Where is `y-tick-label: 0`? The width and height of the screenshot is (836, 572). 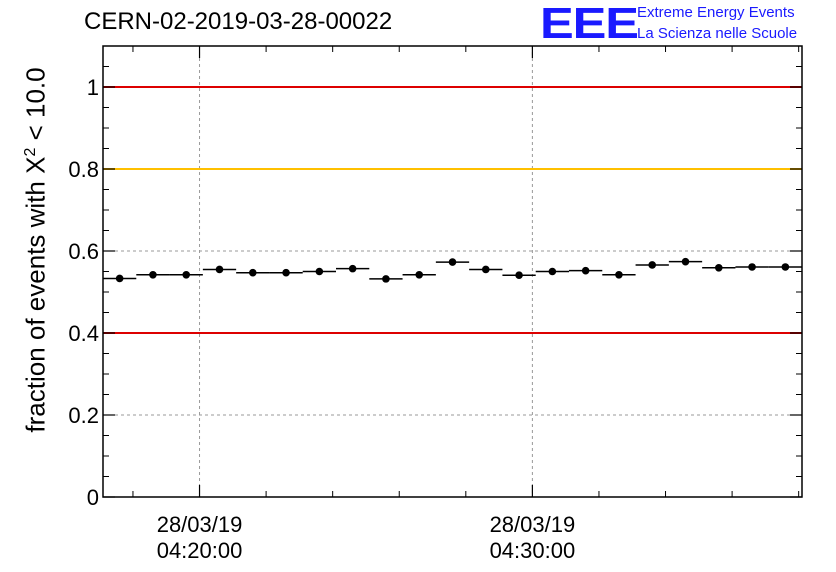 y-tick-label: 0 is located at coordinates (93, 497).